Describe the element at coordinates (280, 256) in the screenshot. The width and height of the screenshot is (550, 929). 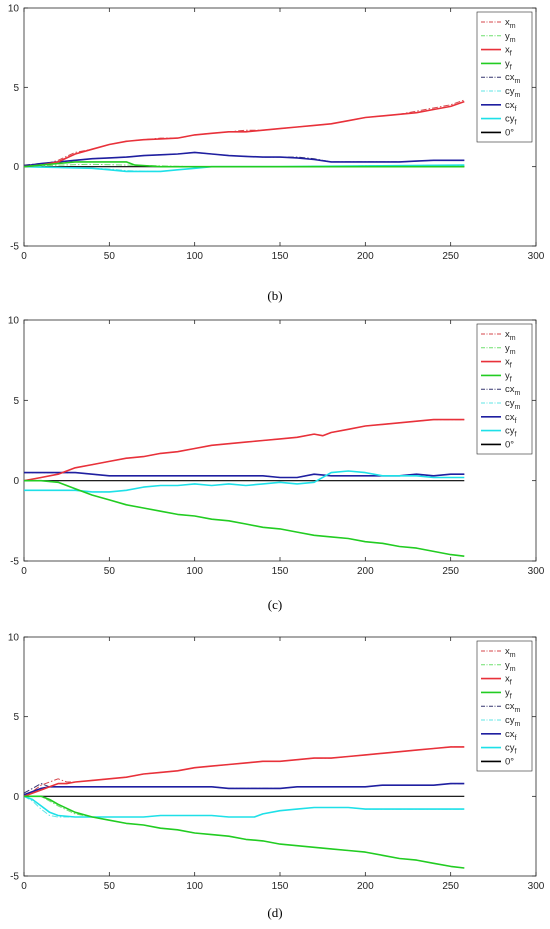
I see `x-tick-label: 150` at that location.